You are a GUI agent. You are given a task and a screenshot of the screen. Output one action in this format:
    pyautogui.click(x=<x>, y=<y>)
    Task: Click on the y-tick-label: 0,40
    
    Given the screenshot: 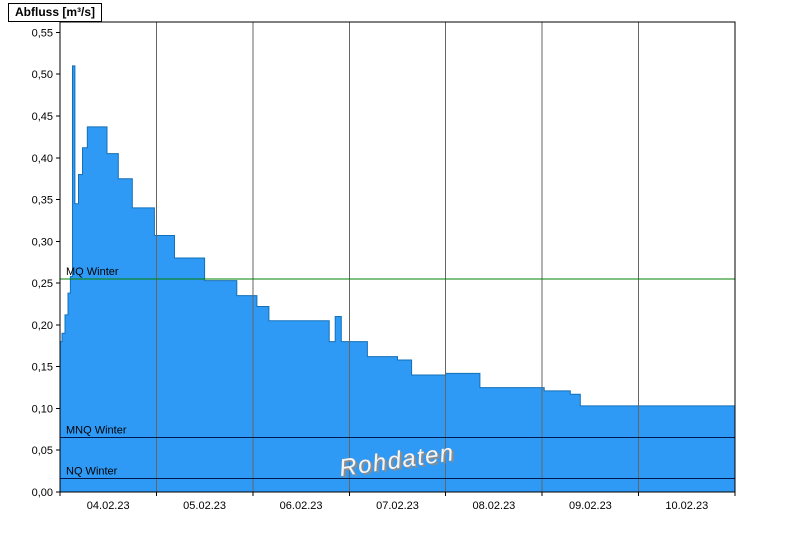 What is the action you would take?
    pyautogui.click(x=42, y=159)
    